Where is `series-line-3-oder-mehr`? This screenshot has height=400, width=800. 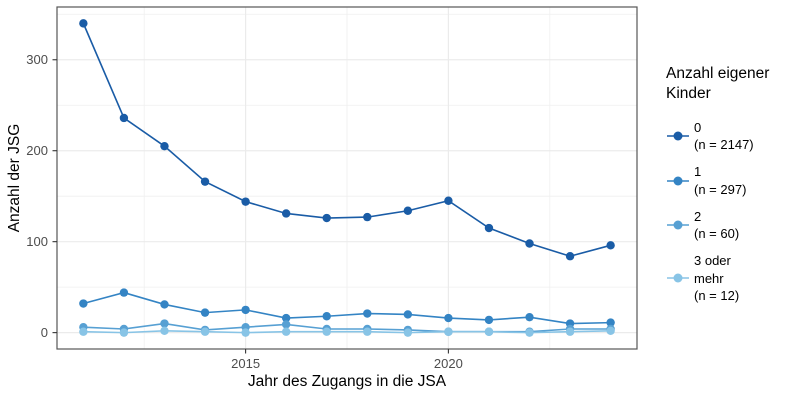 series-line-3-oder-mehr is located at coordinates (347, 332).